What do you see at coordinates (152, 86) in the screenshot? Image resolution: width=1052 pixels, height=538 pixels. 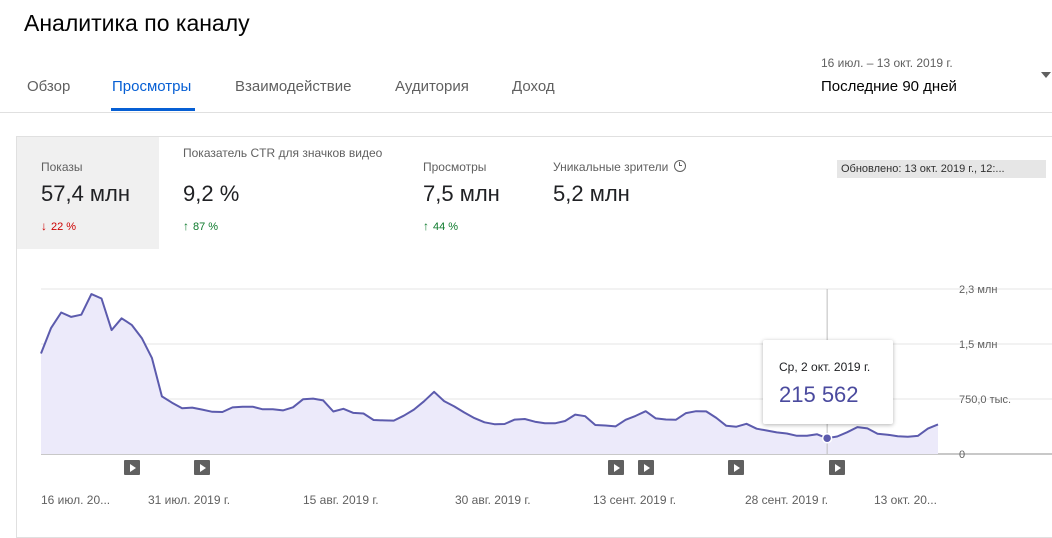 I see `tab-views: Просмотры` at bounding box center [152, 86].